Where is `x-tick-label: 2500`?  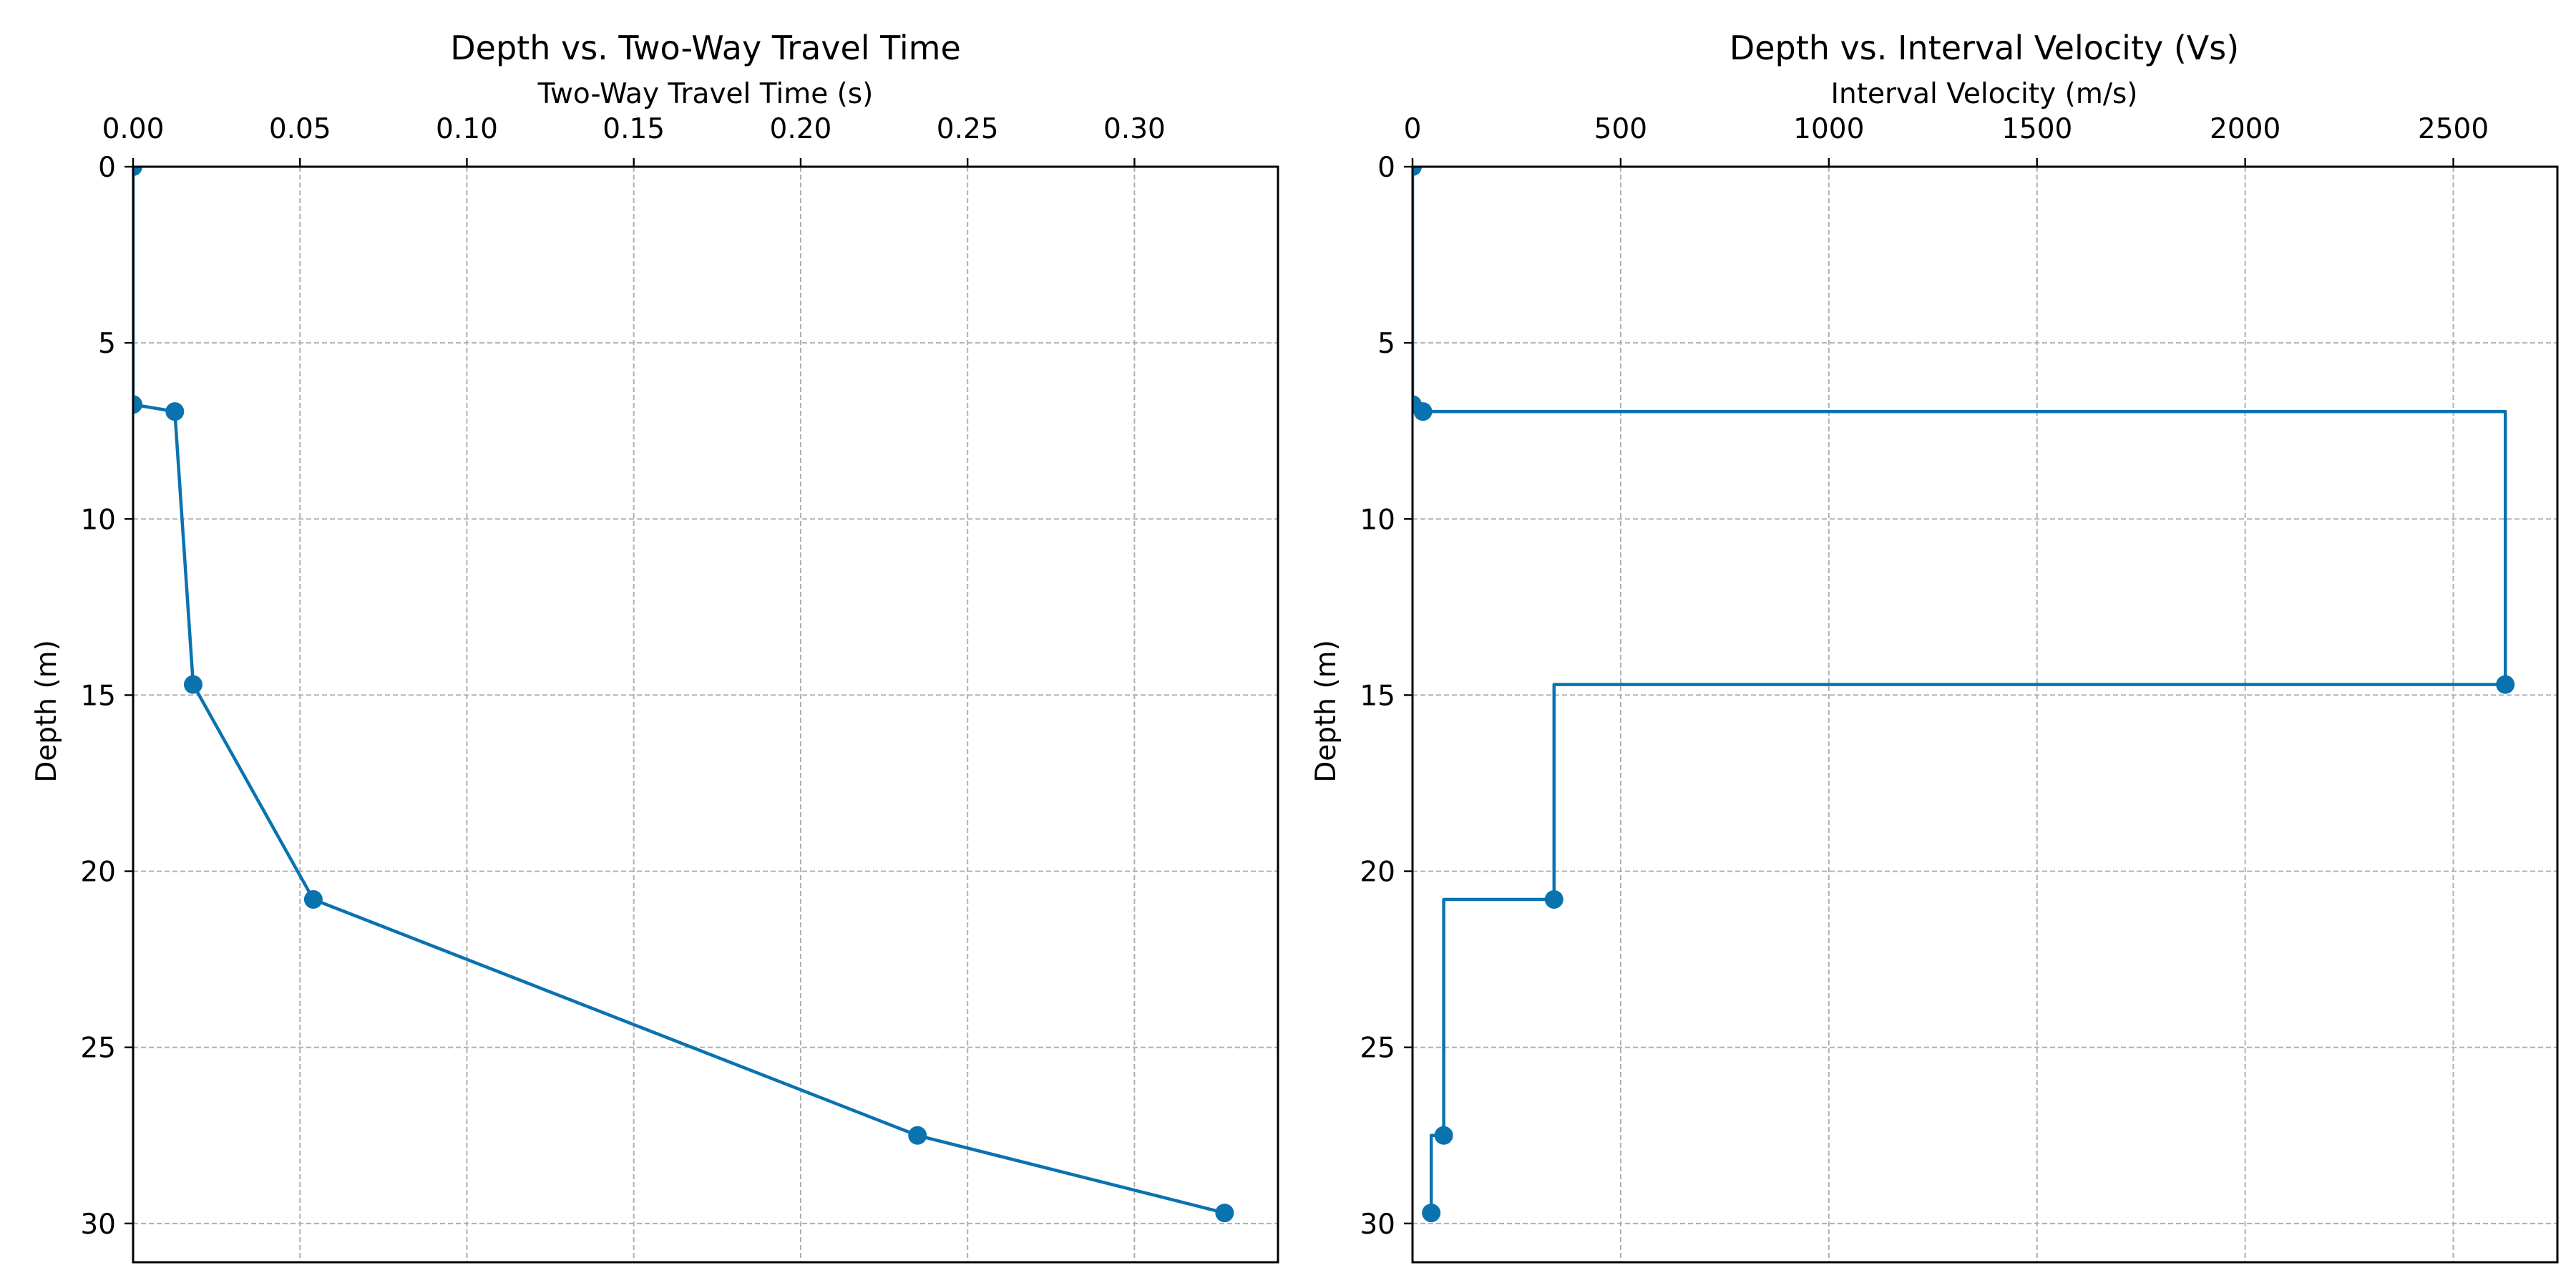 x-tick-label: 2500 is located at coordinates (2453, 129).